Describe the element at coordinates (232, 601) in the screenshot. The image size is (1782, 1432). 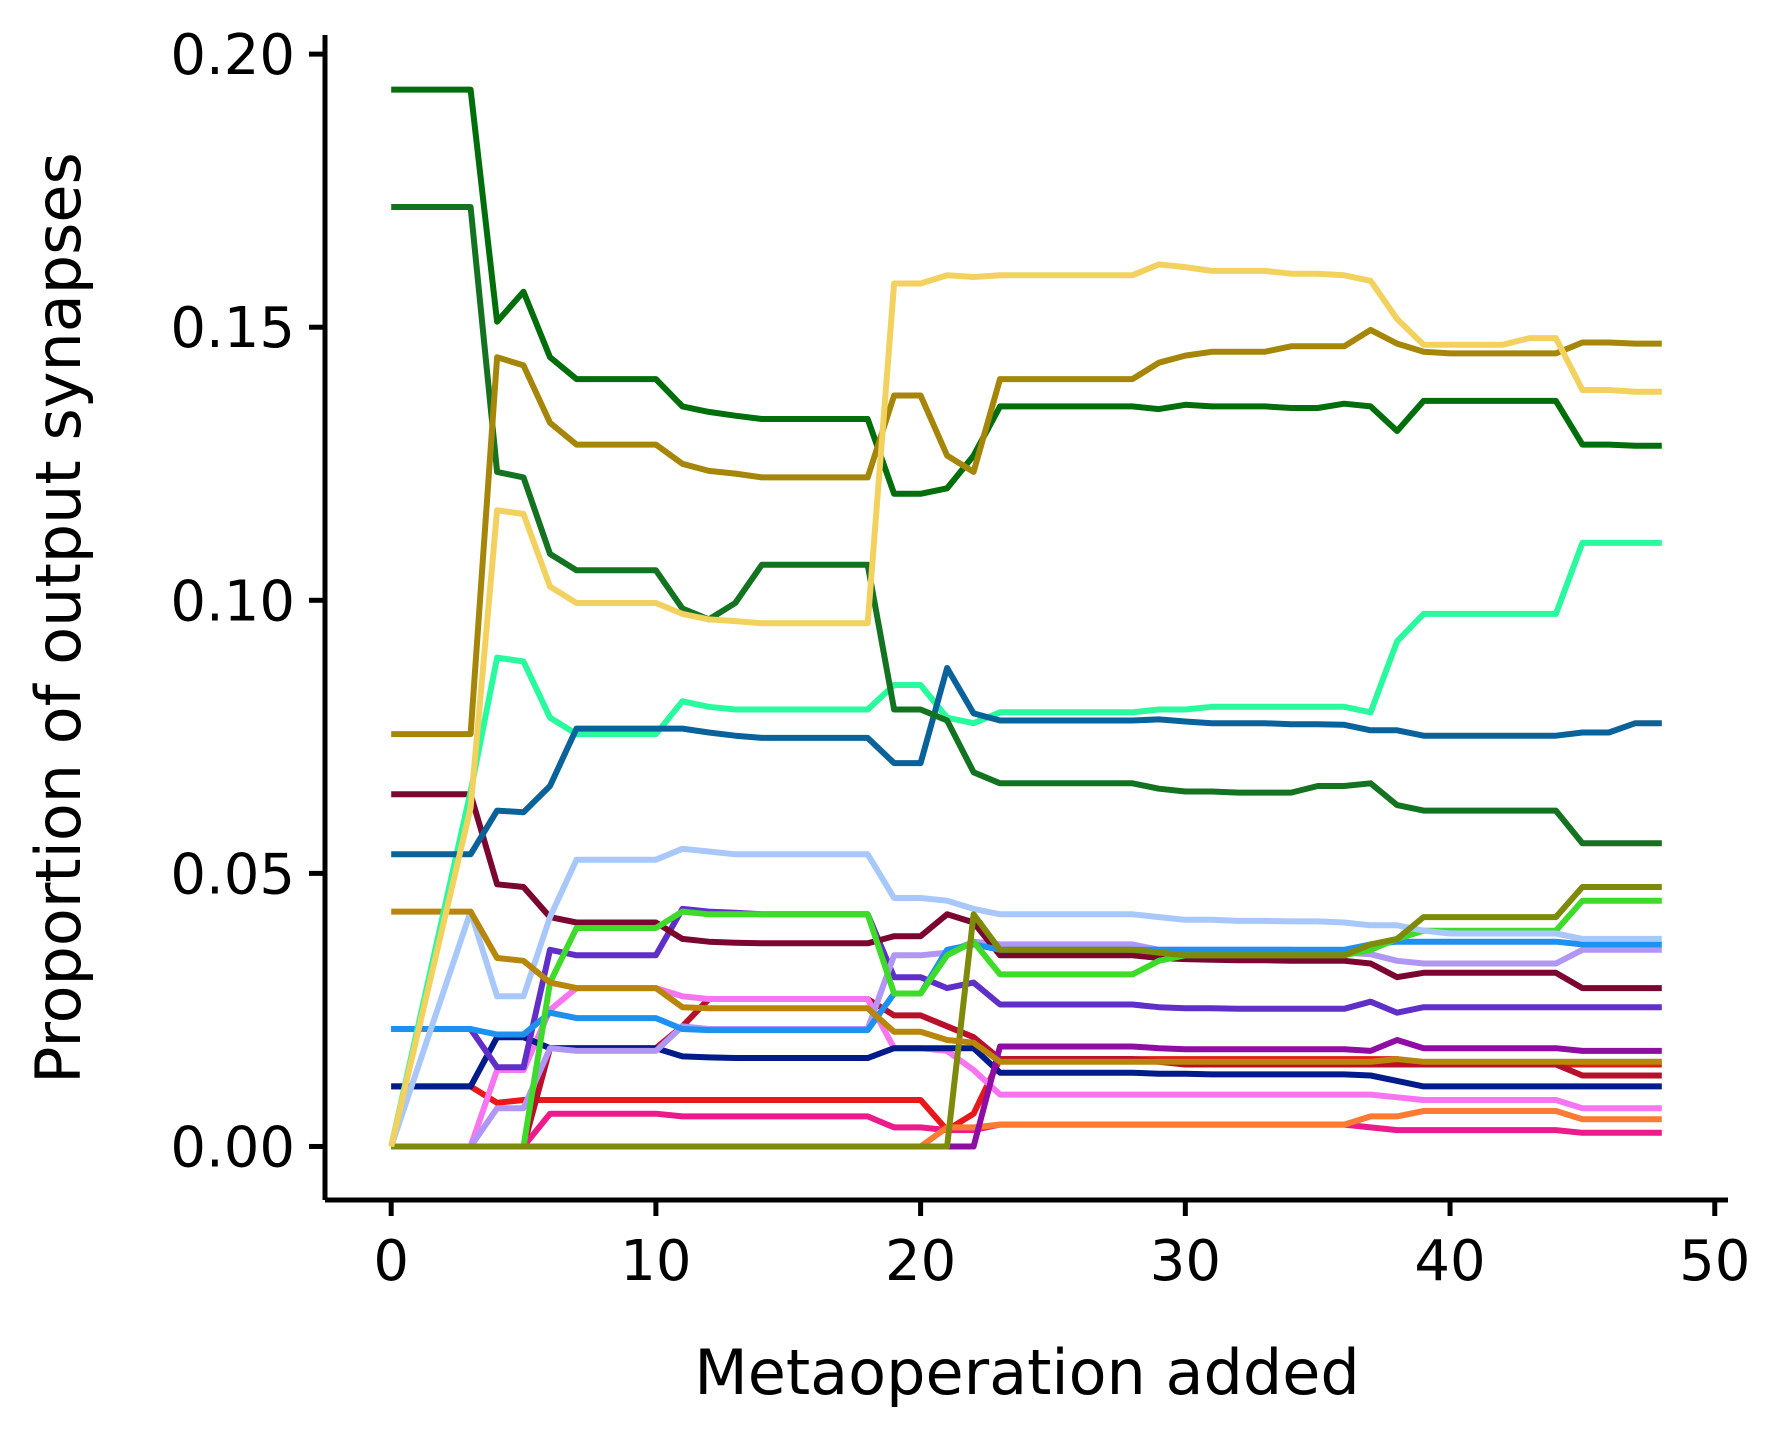
I see `y-tick-label: 0.10` at that location.